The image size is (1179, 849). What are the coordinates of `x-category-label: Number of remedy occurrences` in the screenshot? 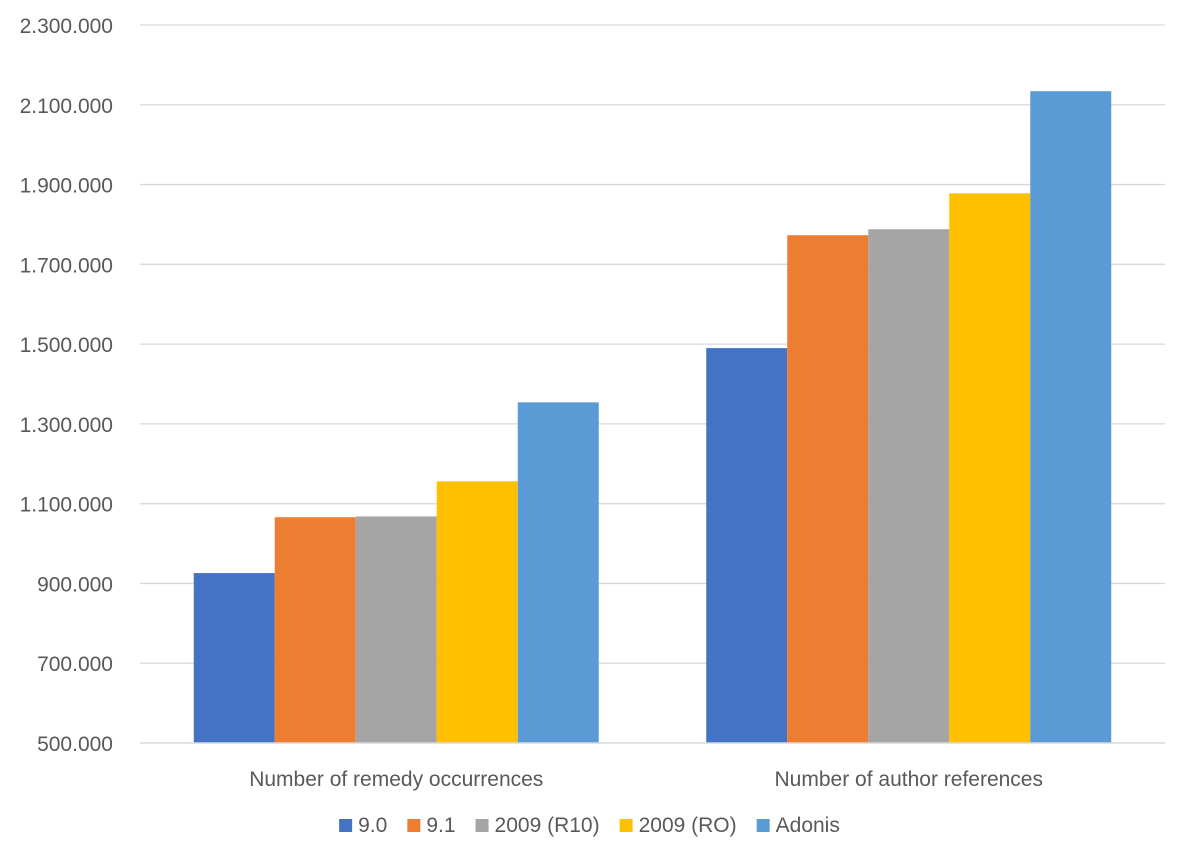 It's located at (396, 779).